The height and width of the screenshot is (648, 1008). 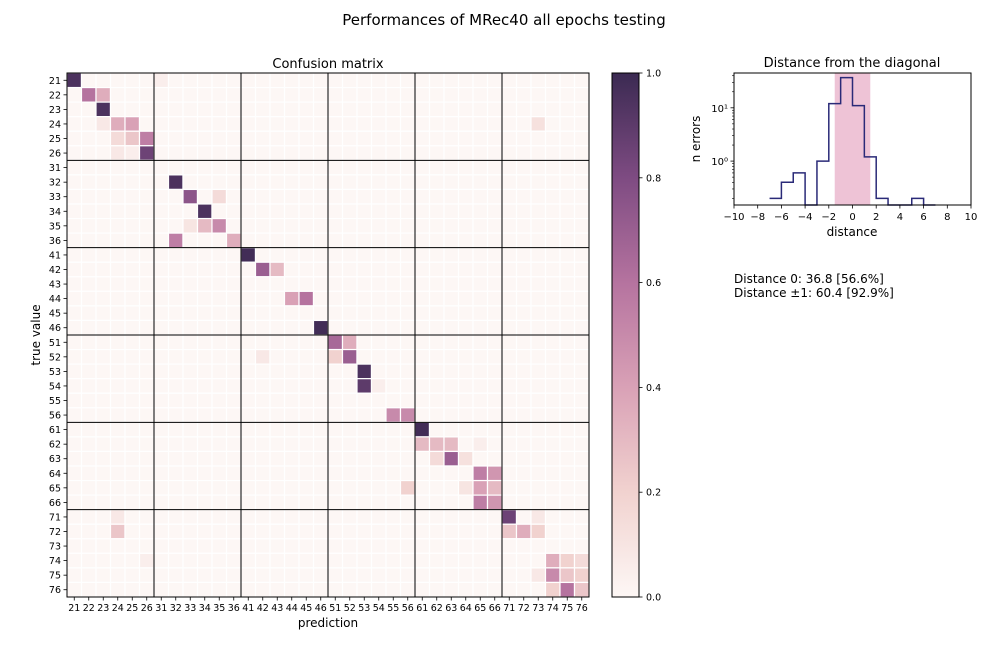 What do you see at coordinates (219, 608) in the screenshot?
I see `cm-xtick-label: 35` at bounding box center [219, 608].